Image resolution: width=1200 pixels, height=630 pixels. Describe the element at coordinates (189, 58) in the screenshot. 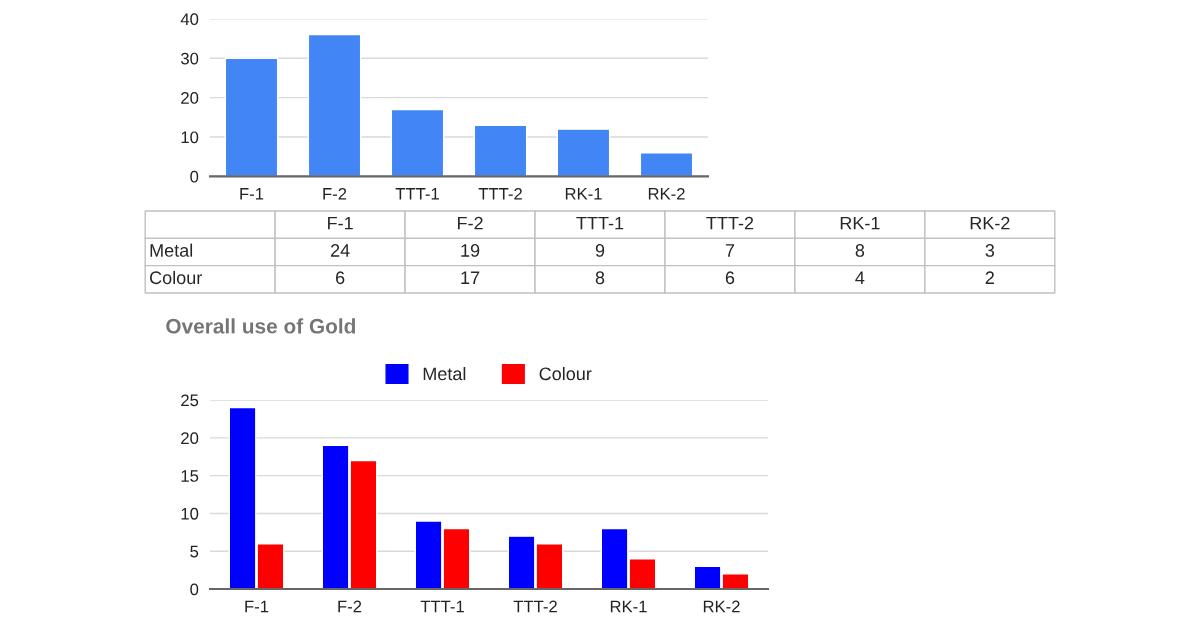

I see `y-tick-label: 30` at that location.